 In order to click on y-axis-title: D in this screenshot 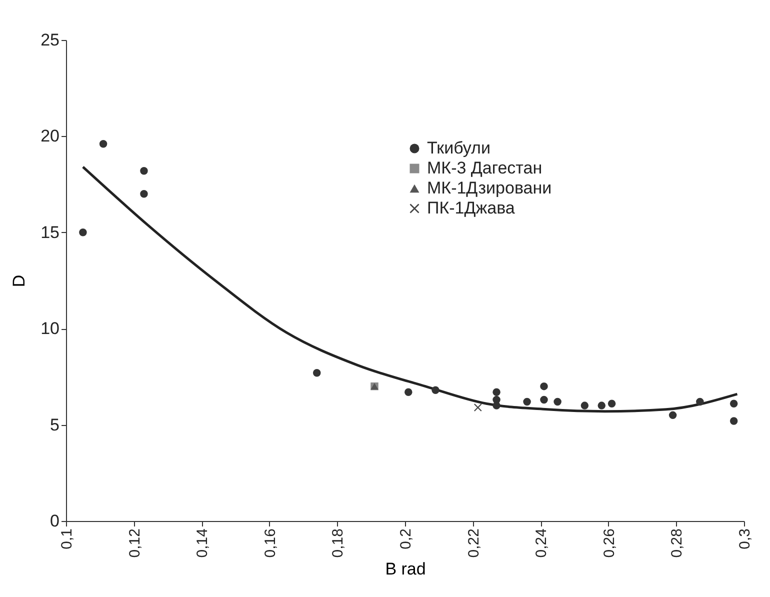, I will do `click(19, 281)`.